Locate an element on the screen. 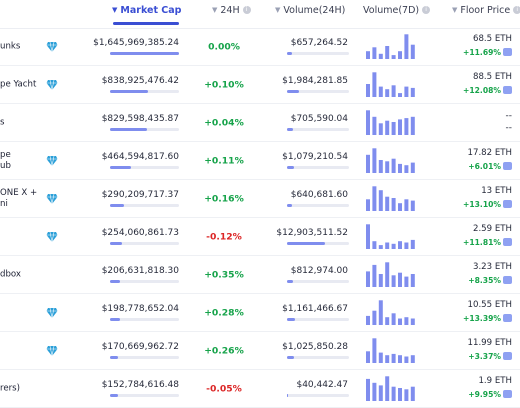 This screenshot has height=408, width=520. volume-24h-value: $1,079,210.54 is located at coordinates (315, 157).